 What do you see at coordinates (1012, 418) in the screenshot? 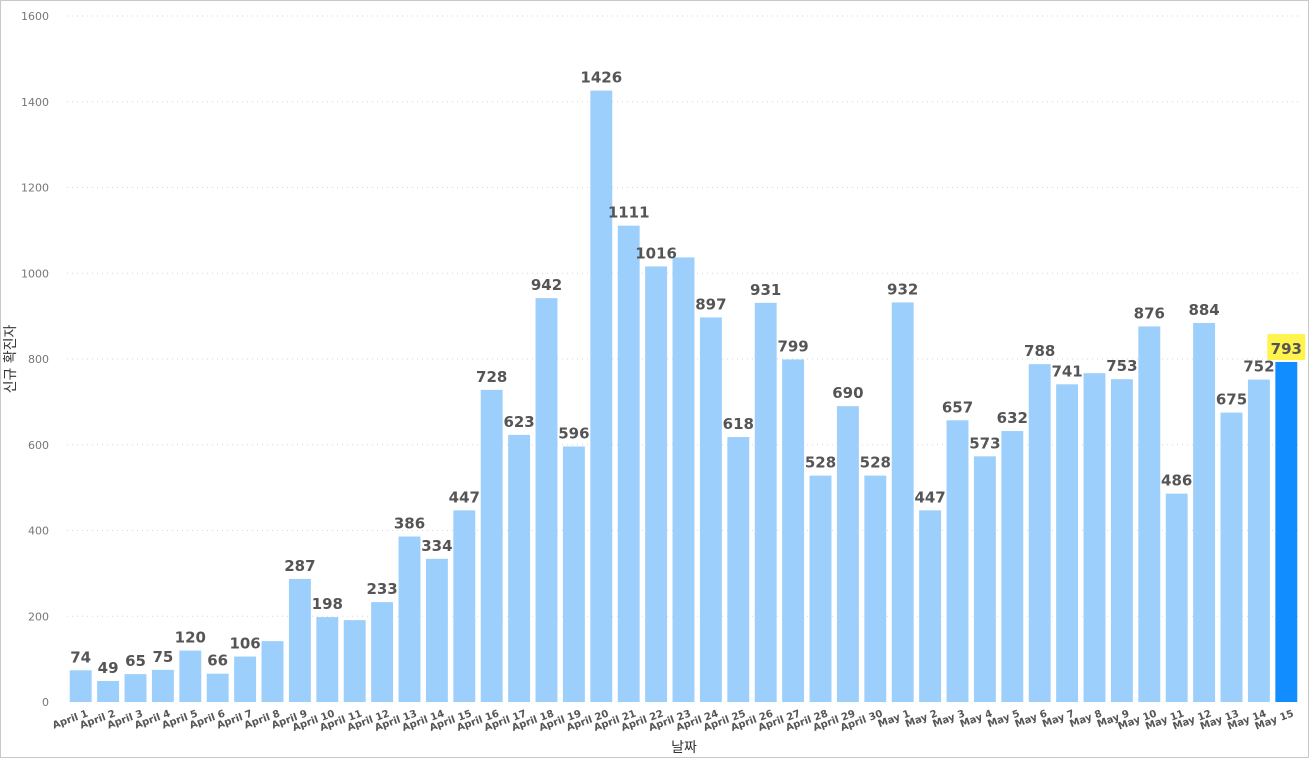
I see `data-label: 632` at bounding box center [1012, 418].